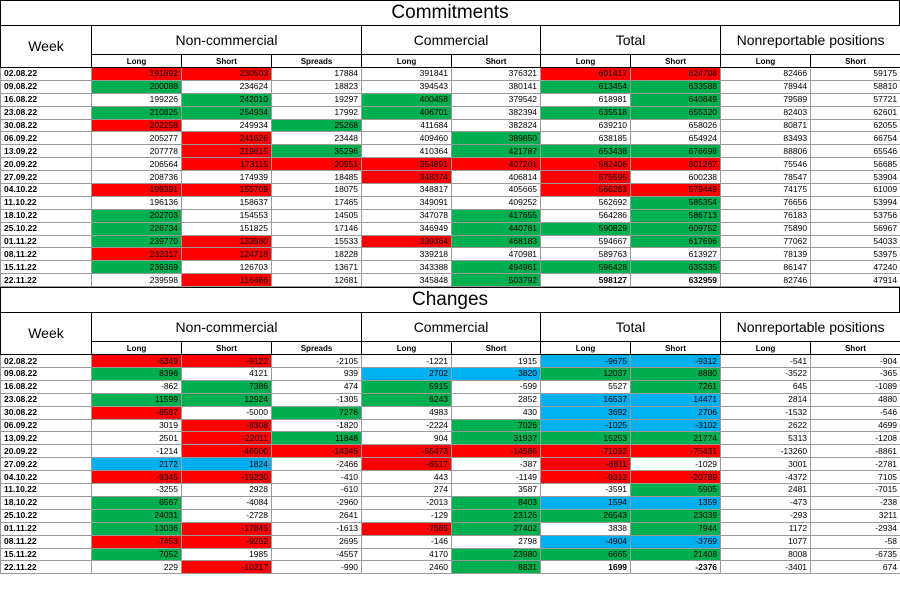  I want to click on value-cell: 76656, so click(766, 202).